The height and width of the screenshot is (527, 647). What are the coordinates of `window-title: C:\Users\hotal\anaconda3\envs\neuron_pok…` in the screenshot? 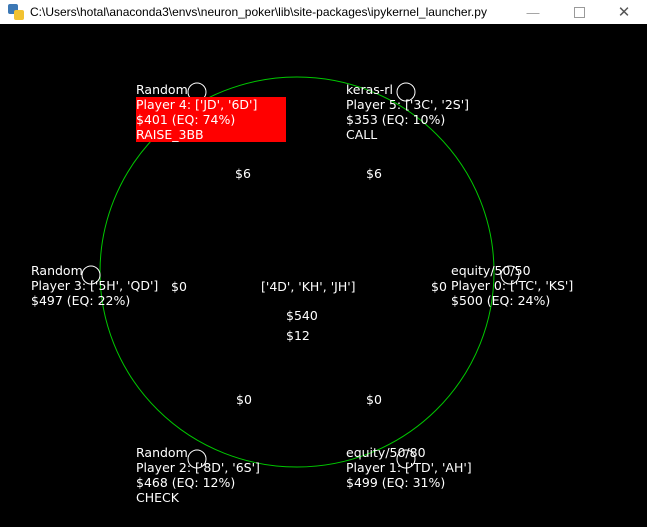 It's located at (258, 12).